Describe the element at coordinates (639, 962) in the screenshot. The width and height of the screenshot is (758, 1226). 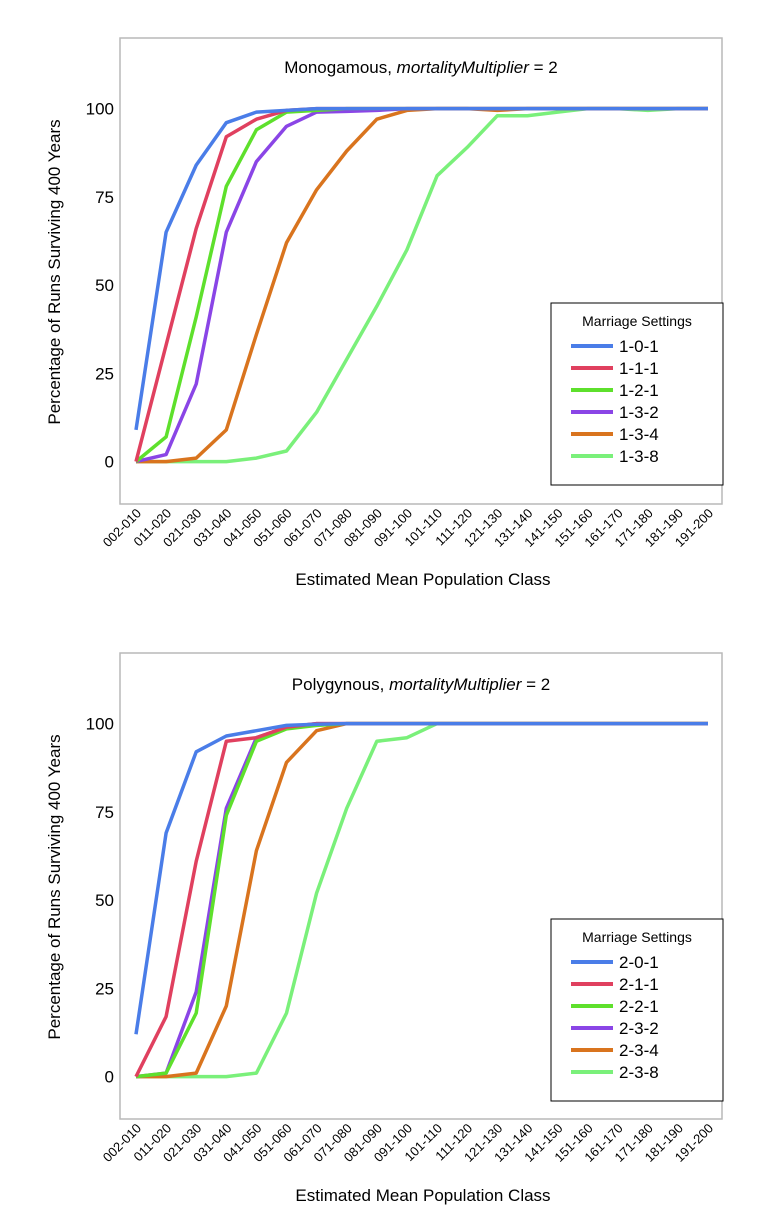
I see `legend-label: 2-0-1` at that location.